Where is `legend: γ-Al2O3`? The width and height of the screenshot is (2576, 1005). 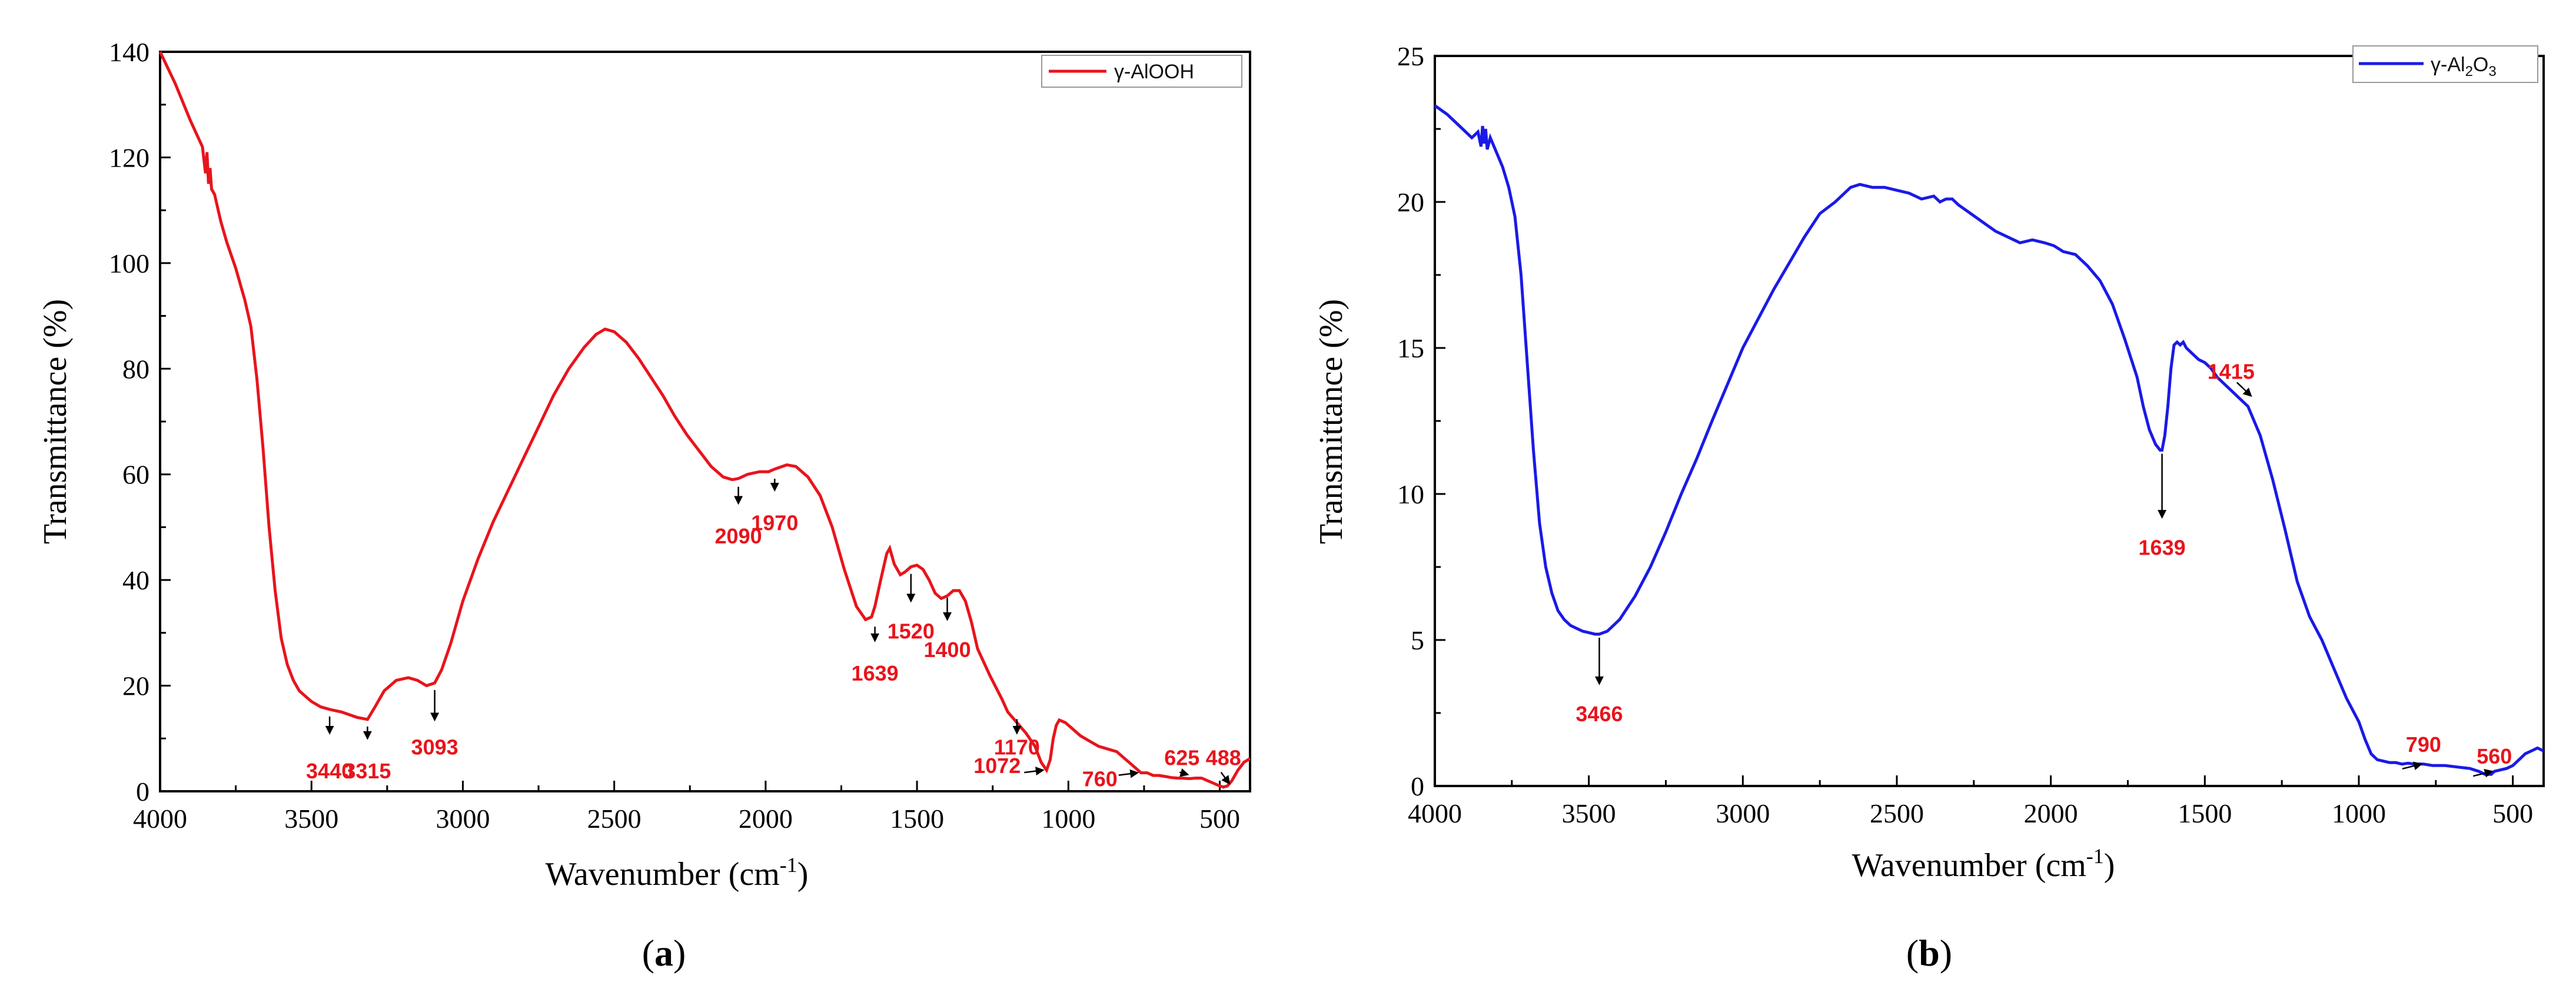 legend: γ-Al2O3 is located at coordinates (2445, 64).